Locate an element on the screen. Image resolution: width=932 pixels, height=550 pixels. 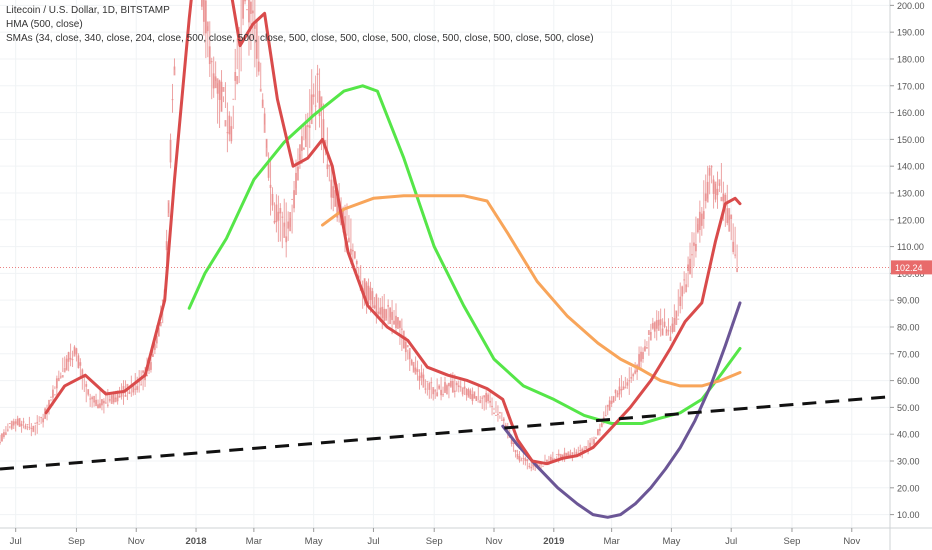
time-axis-label: Jul is located at coordinates (16, 541).